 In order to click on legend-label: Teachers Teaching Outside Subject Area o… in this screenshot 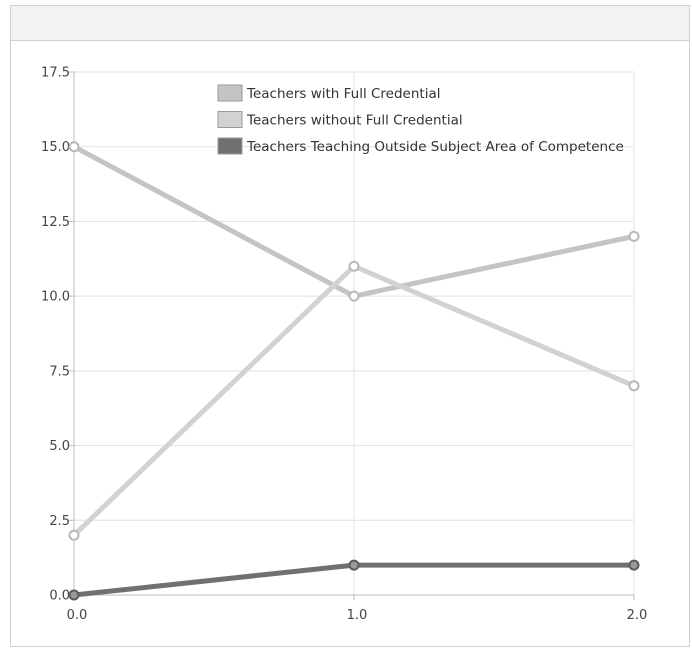, I will do `click(435, 147)`.